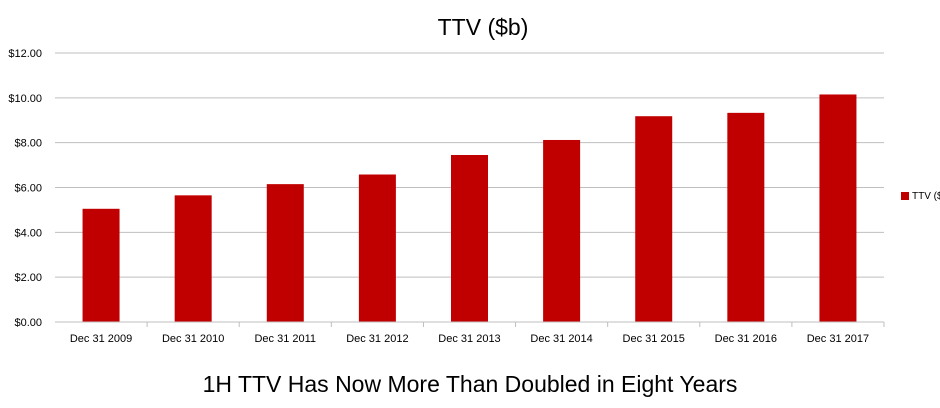 The height and width of the screenshot is (408, 940). What do you see at coordinates (101, 339) in the screenshot?
I see `x-tick-label: Dec 31 2009` at bounding box center [101, 339].